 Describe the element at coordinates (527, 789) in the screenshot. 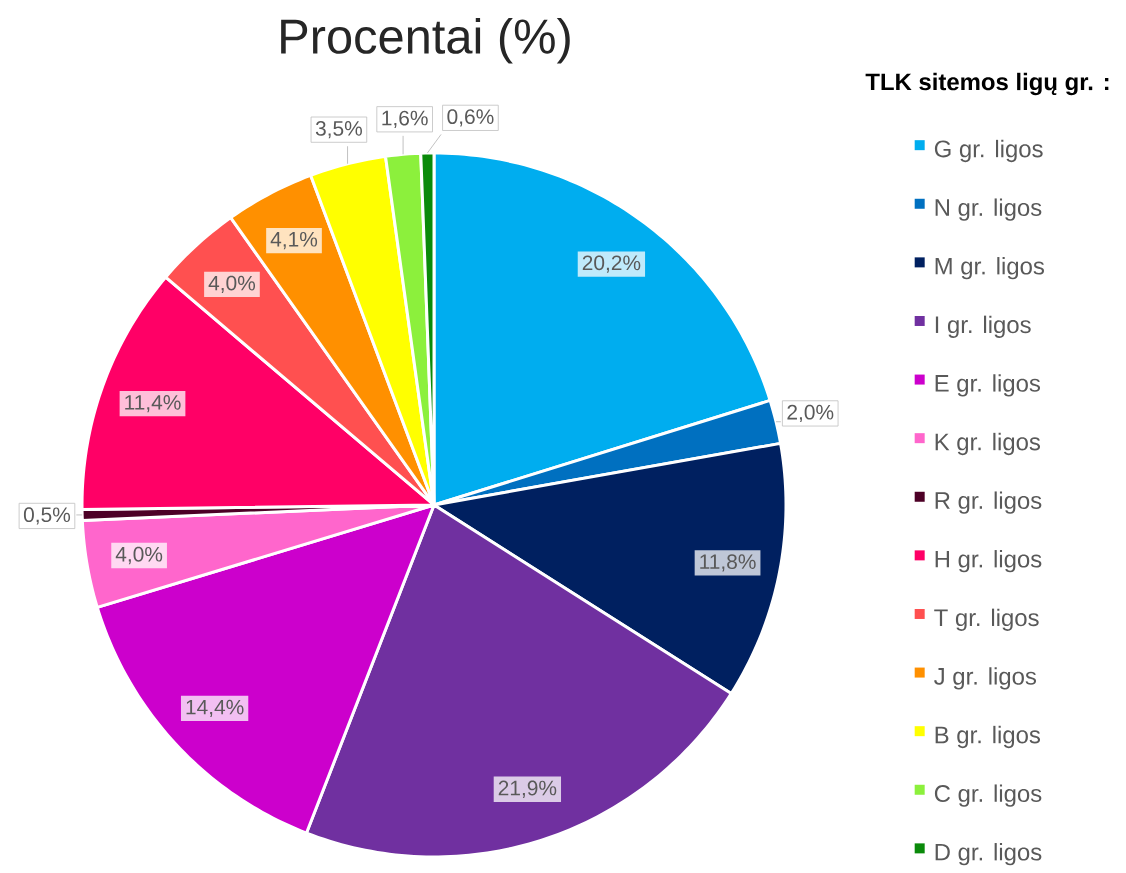

I see `data-label: 21,9%` at that location.